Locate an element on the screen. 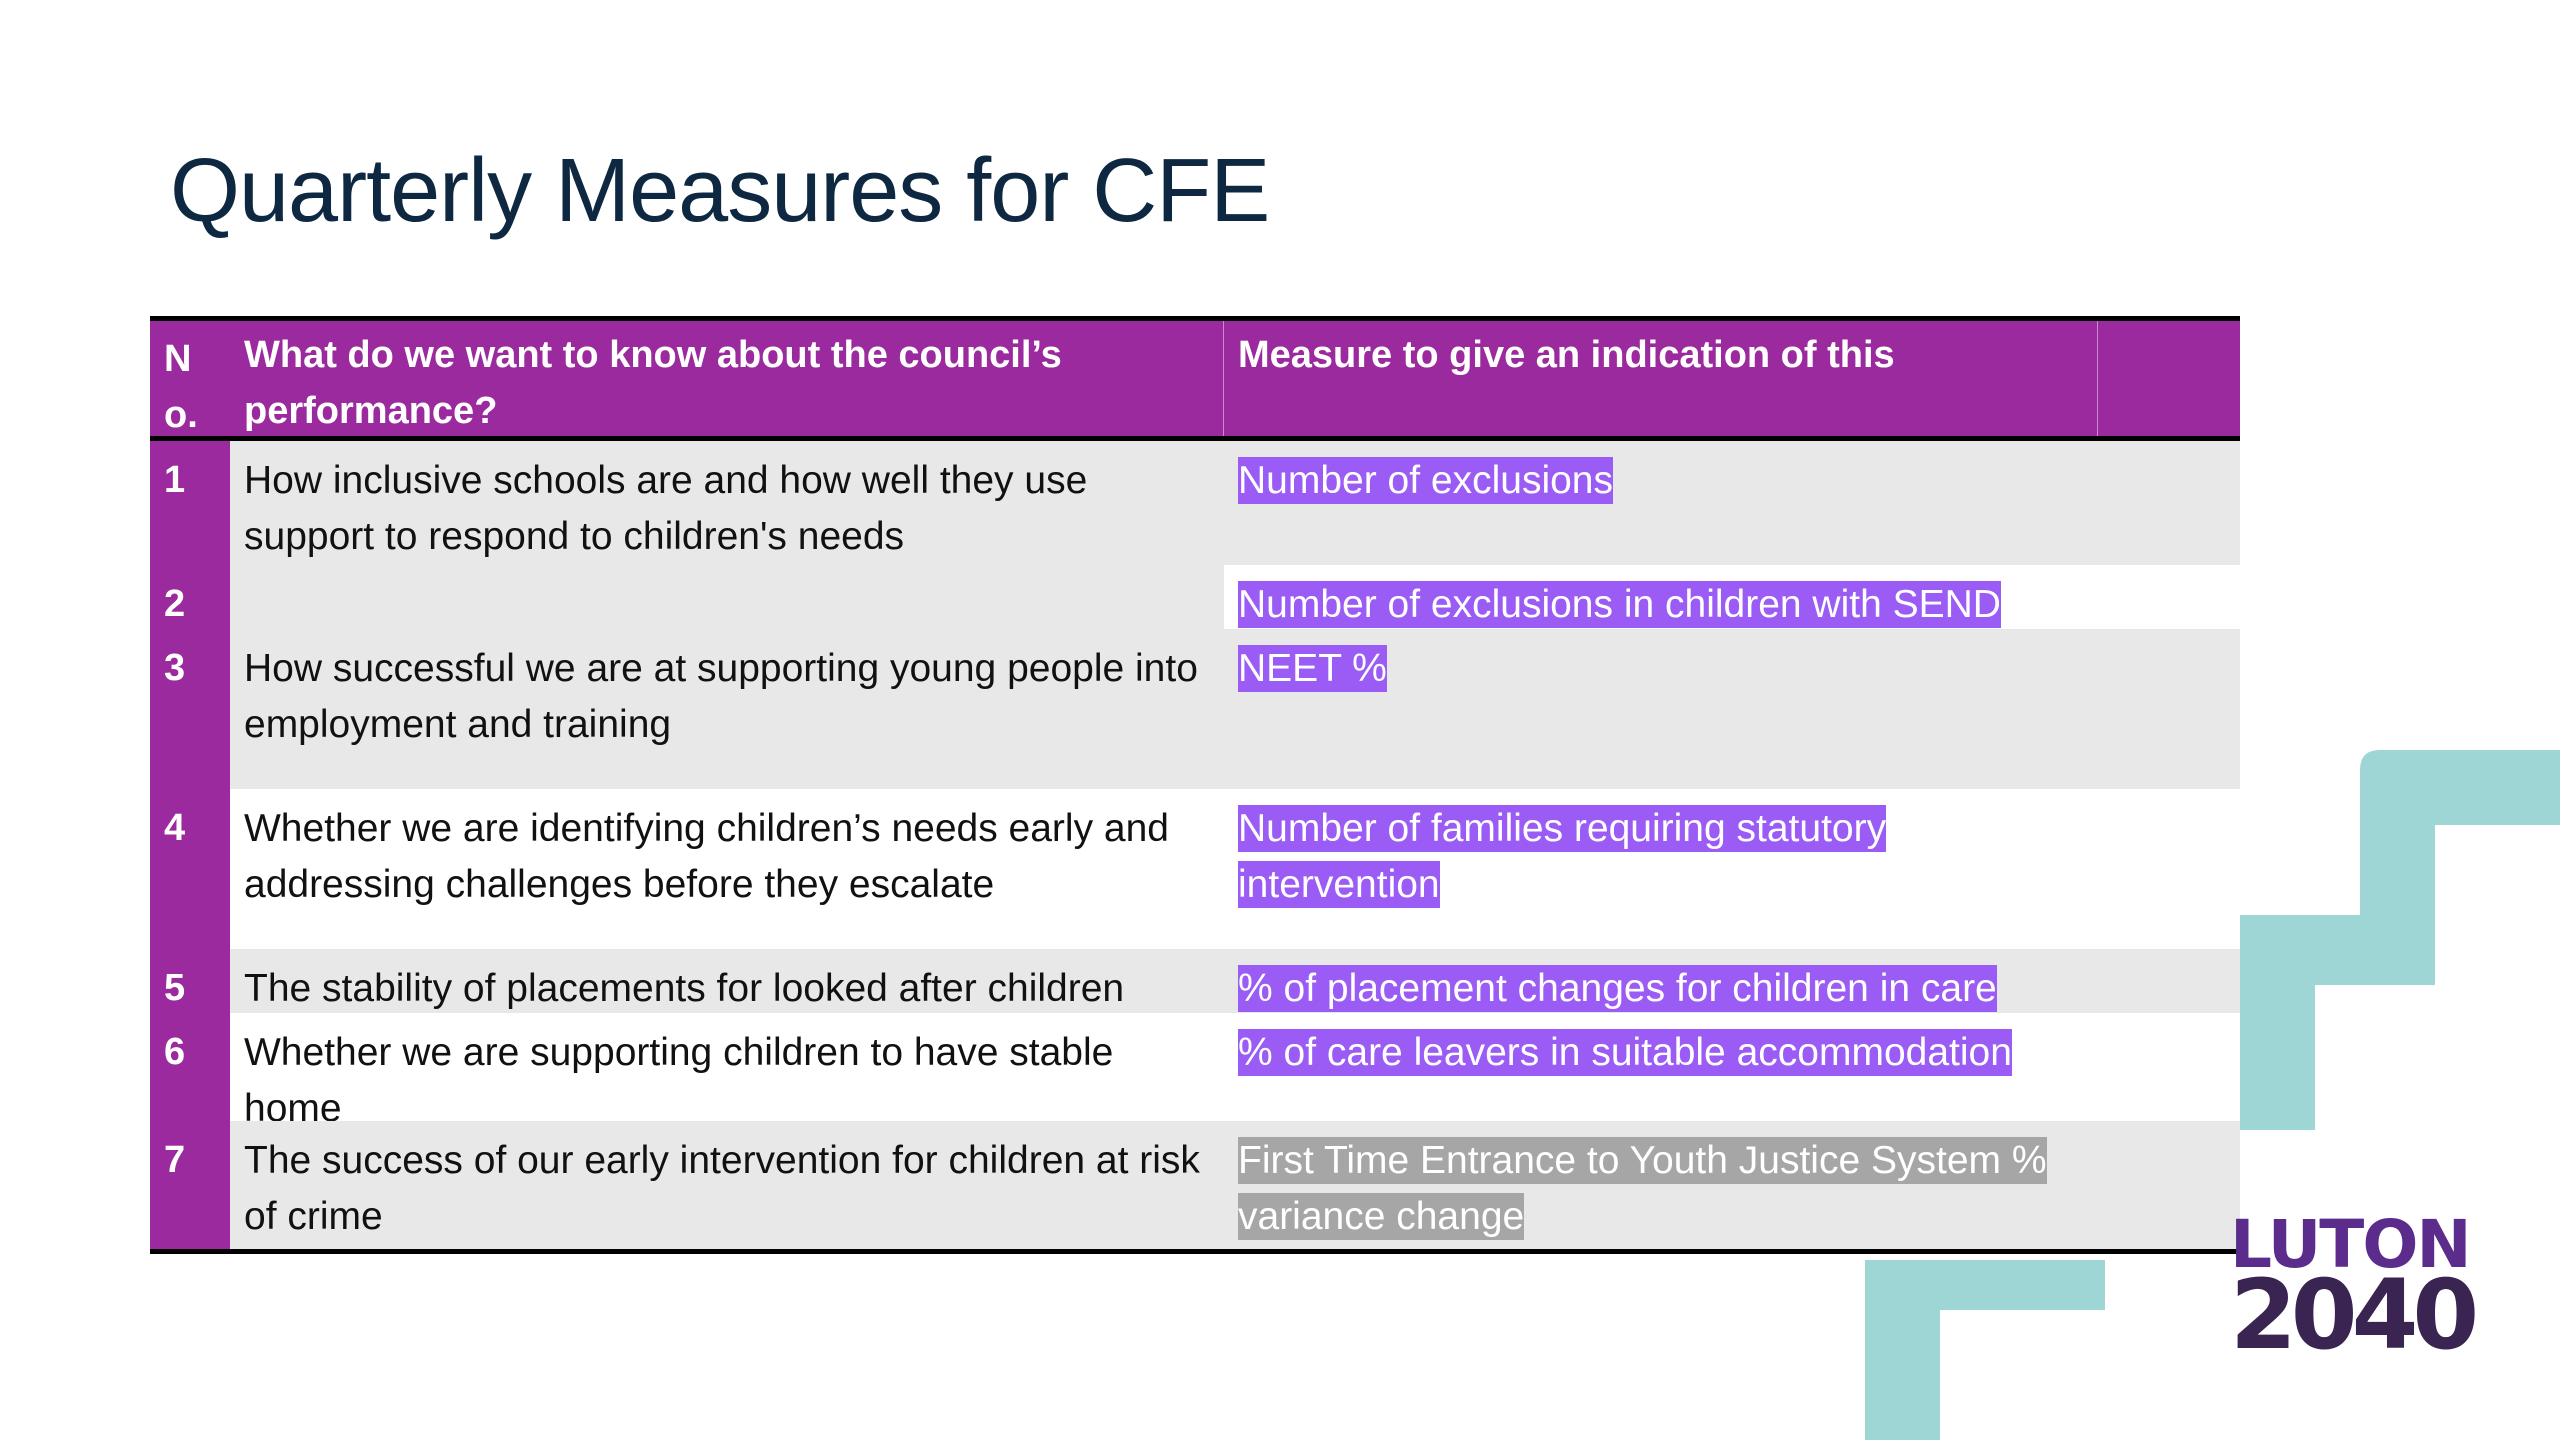 This screenshot has width=2560, height=1440. luton-2040-logo: LUTON 2040 is located at coordinates (2355, 1286).